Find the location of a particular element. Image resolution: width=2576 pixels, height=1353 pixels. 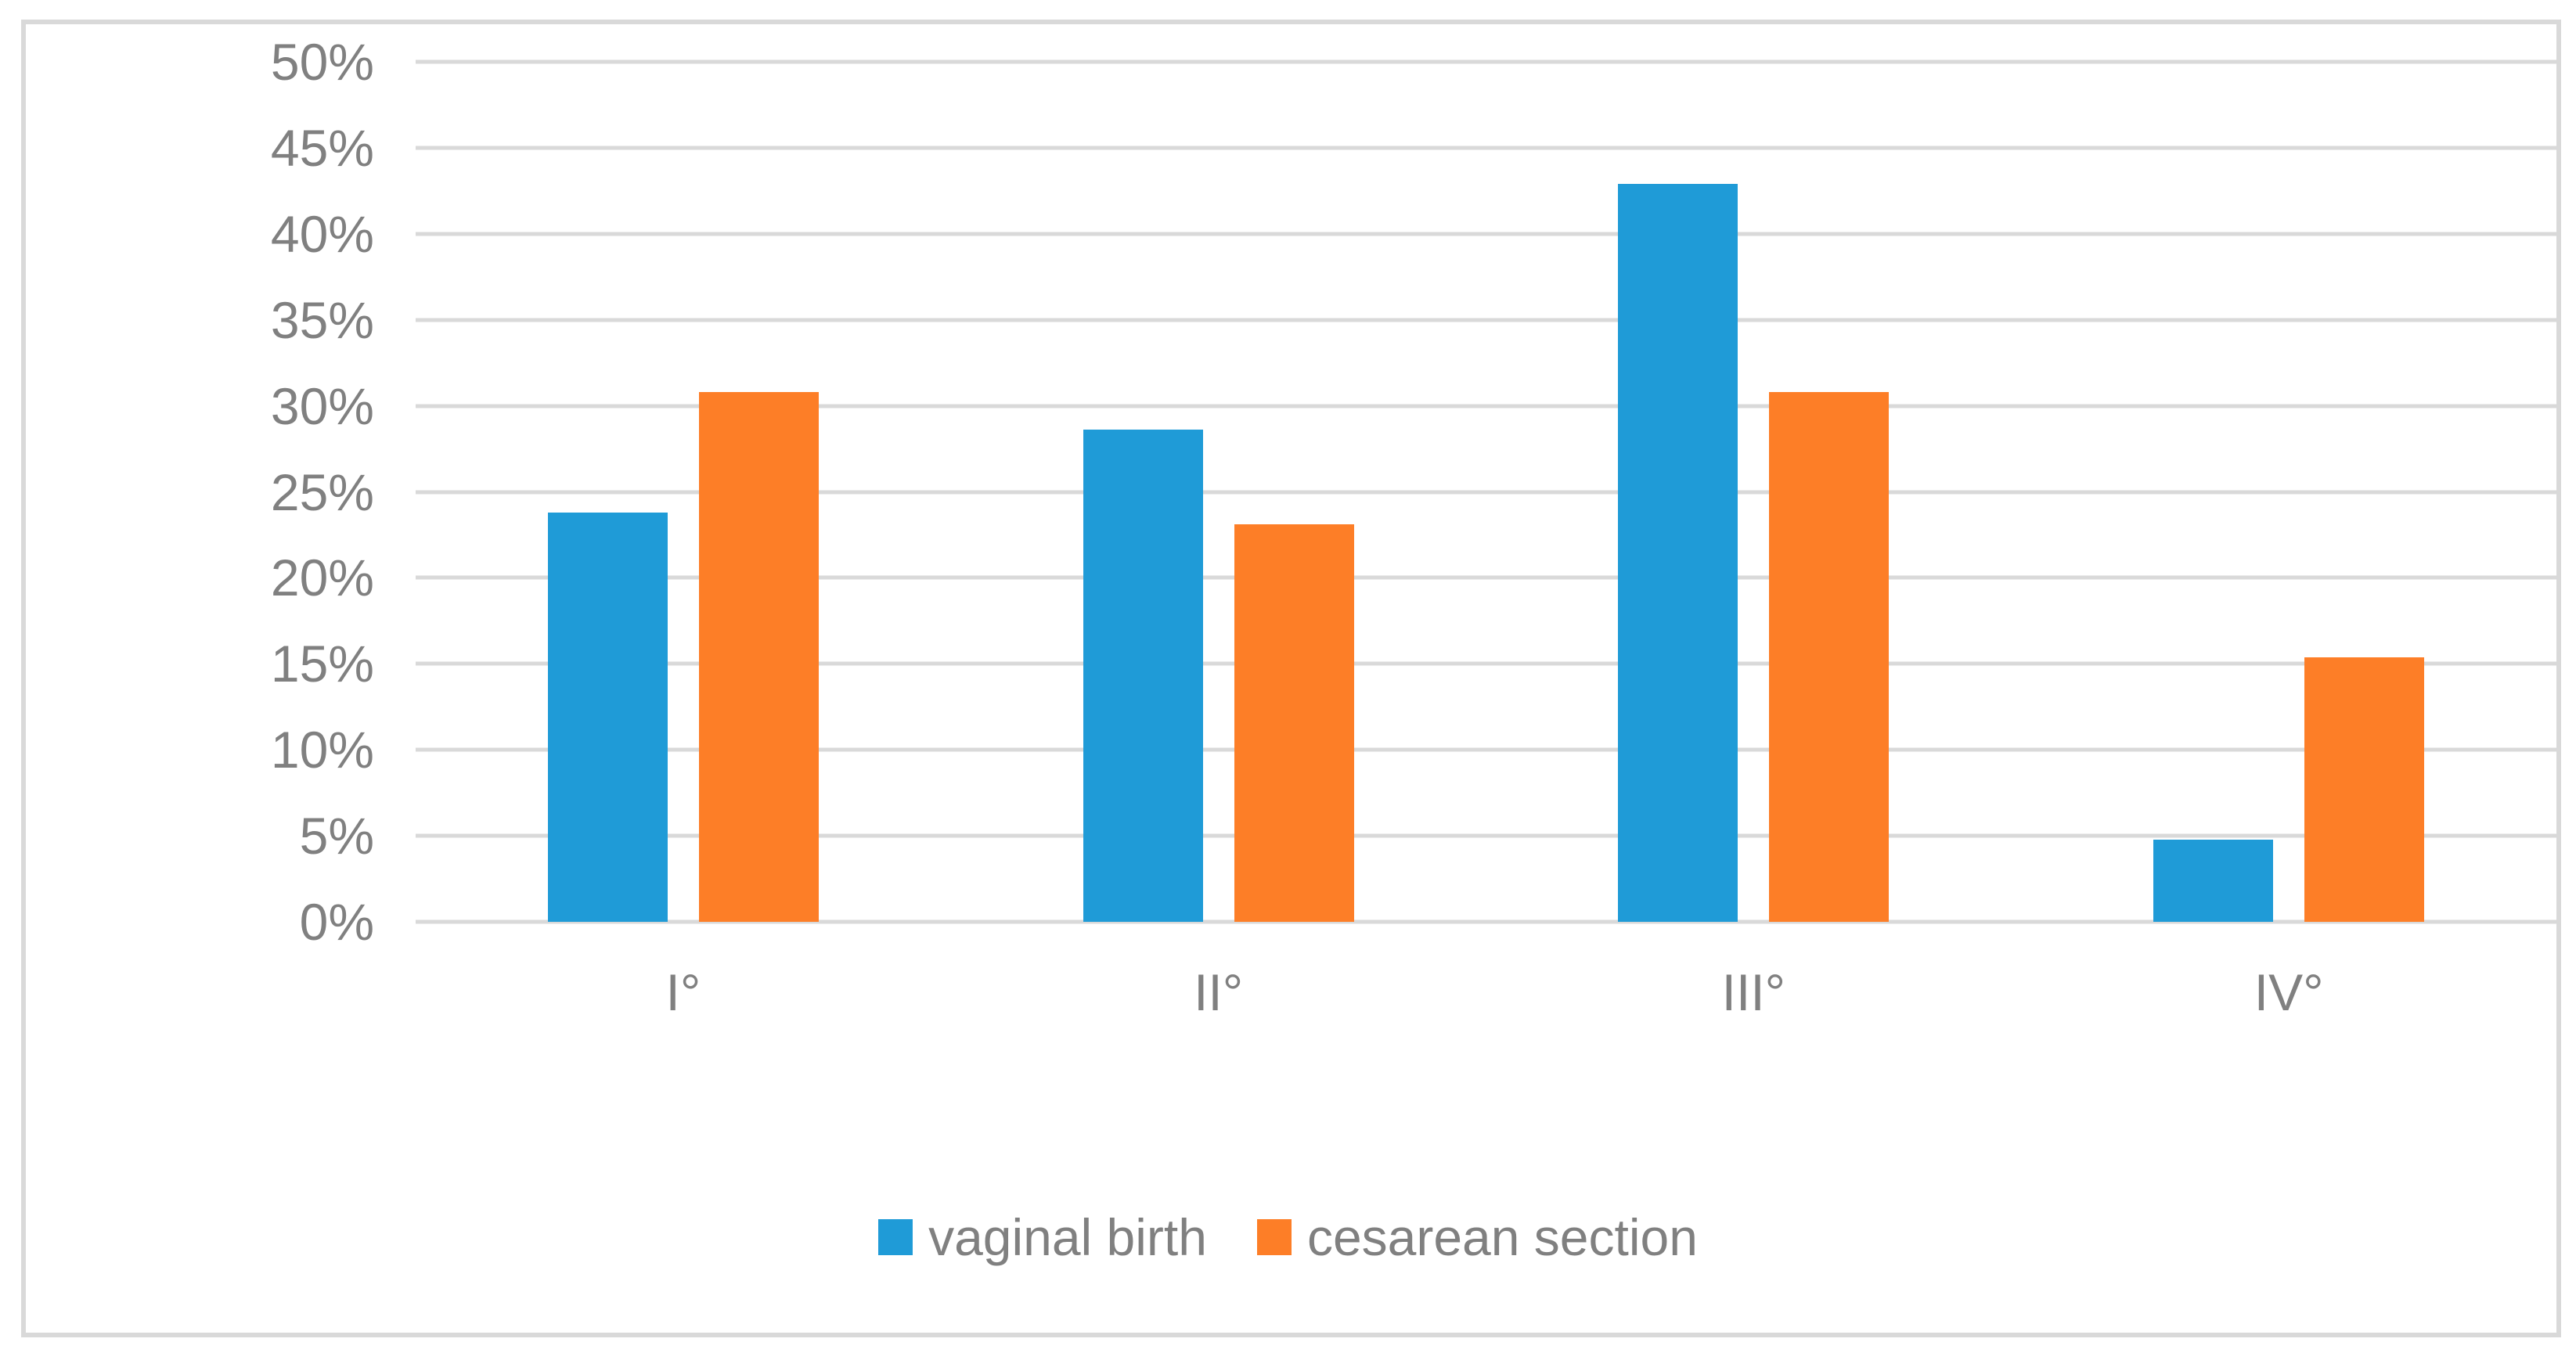

y-axis-tick-label: 45% is located at coordinates (322, 147).